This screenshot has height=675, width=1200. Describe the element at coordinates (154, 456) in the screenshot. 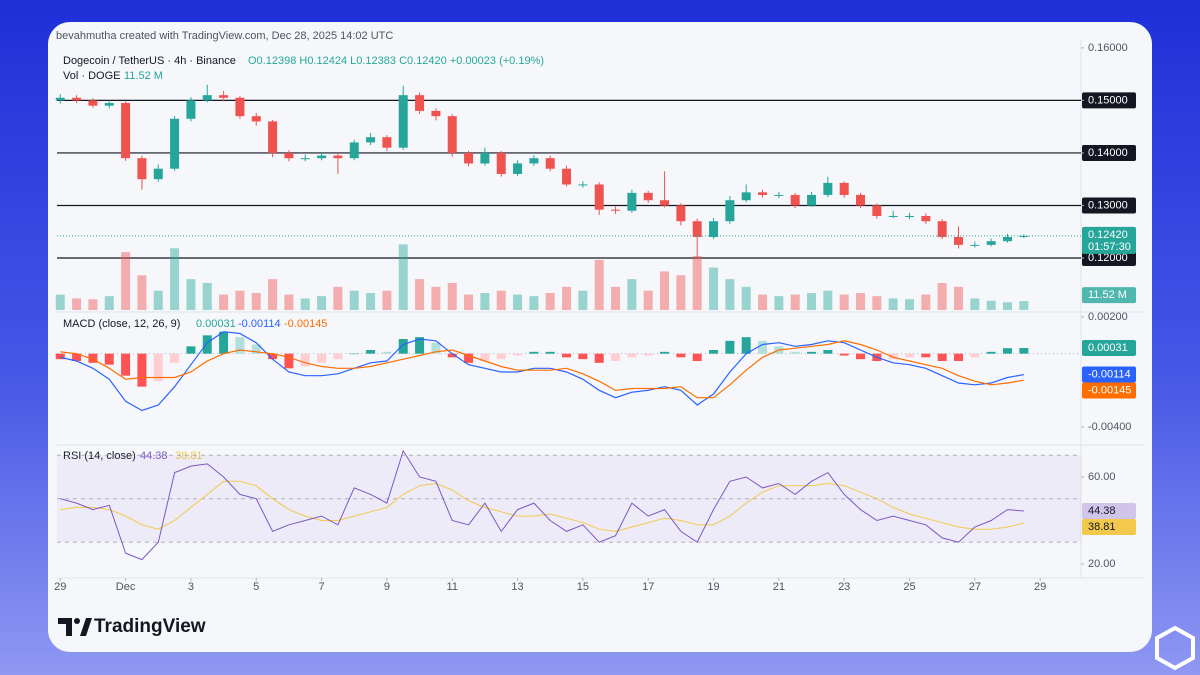

I see `rsi-legend-rsi: 44.38` at that location.